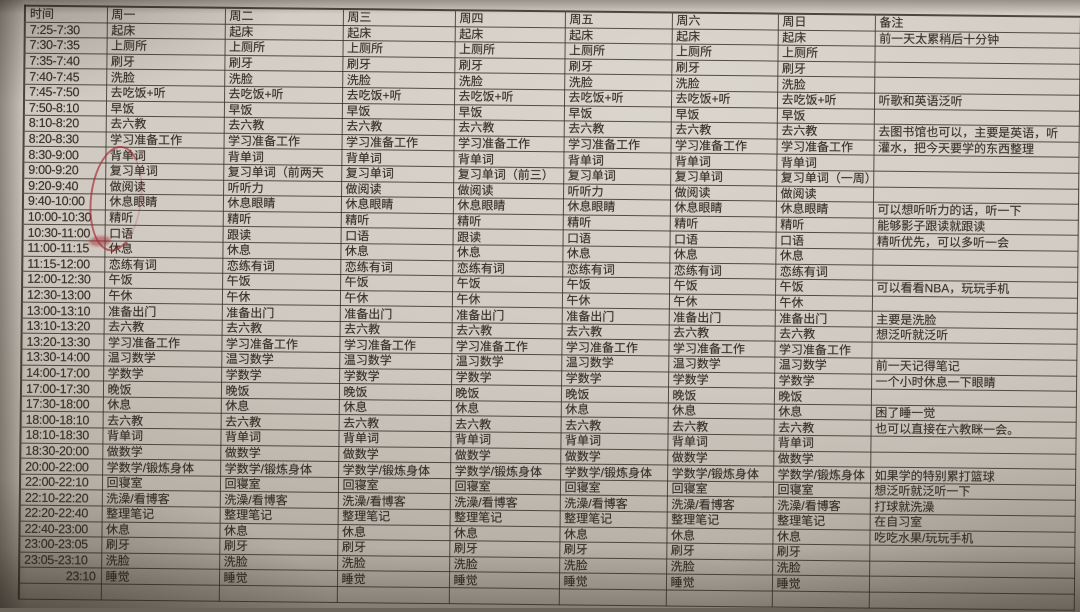 The width and height of the screenshot is (1080, 612). I want to click on time-cell: 7:45-7:50, so click(65, 92).